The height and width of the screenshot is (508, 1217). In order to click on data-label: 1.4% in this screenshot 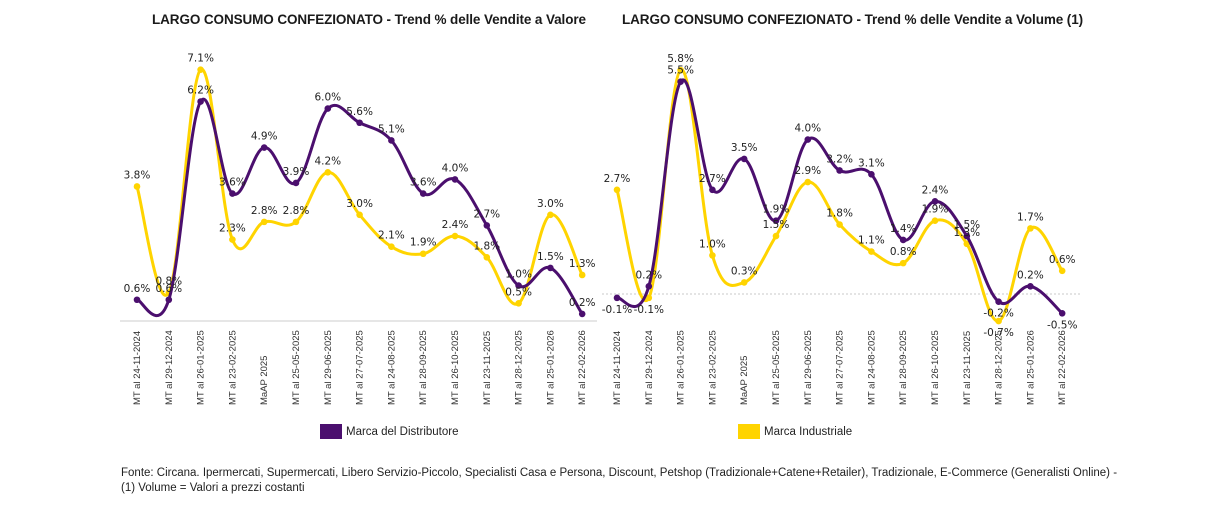, I will do `click(903, 229)`.